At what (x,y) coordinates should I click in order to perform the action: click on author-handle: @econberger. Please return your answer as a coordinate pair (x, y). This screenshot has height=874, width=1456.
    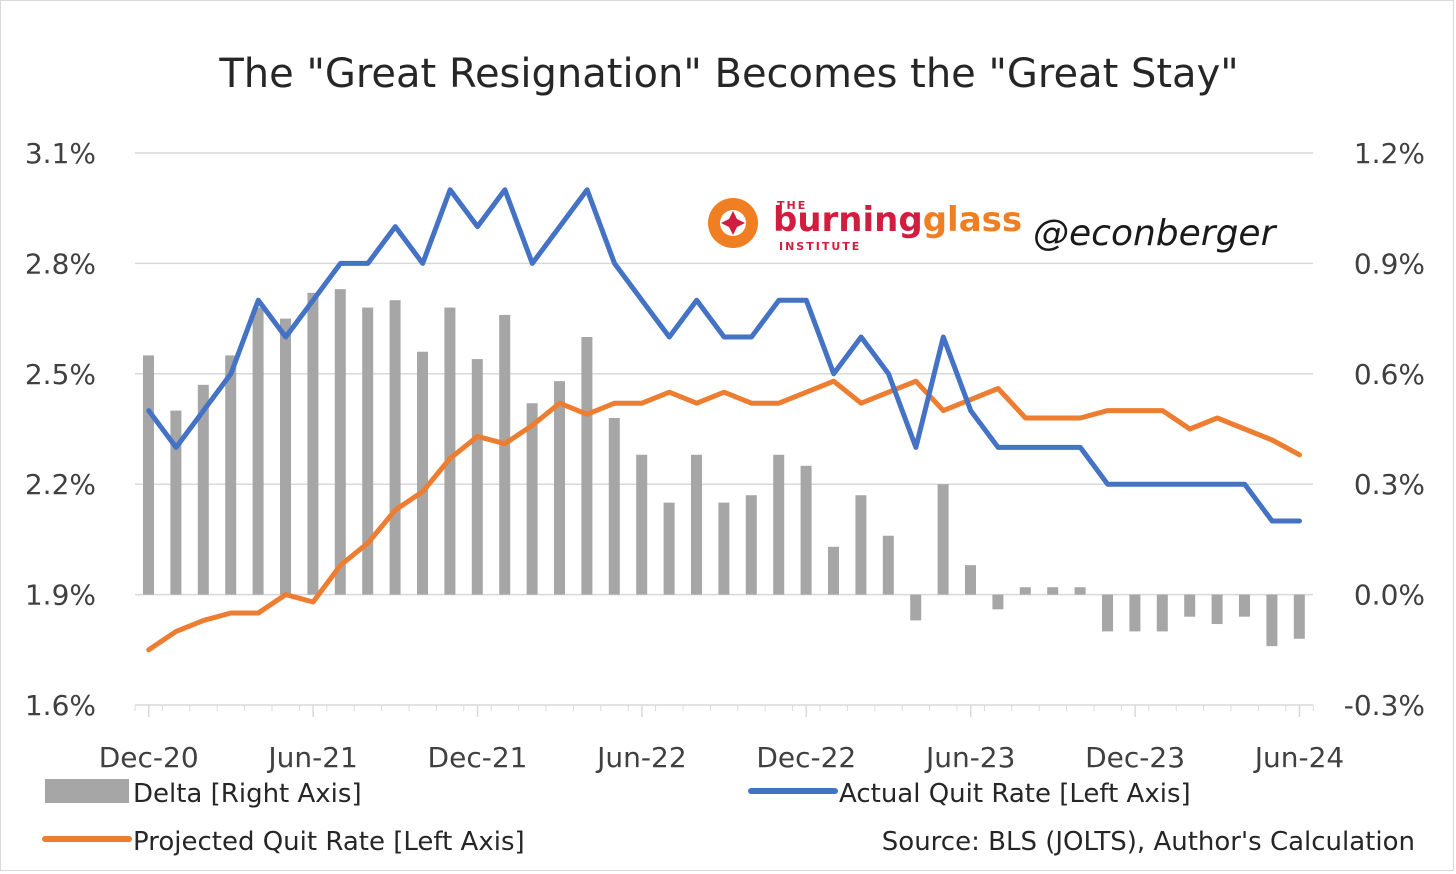
    Looking at the image, I should click on (1155, 233).